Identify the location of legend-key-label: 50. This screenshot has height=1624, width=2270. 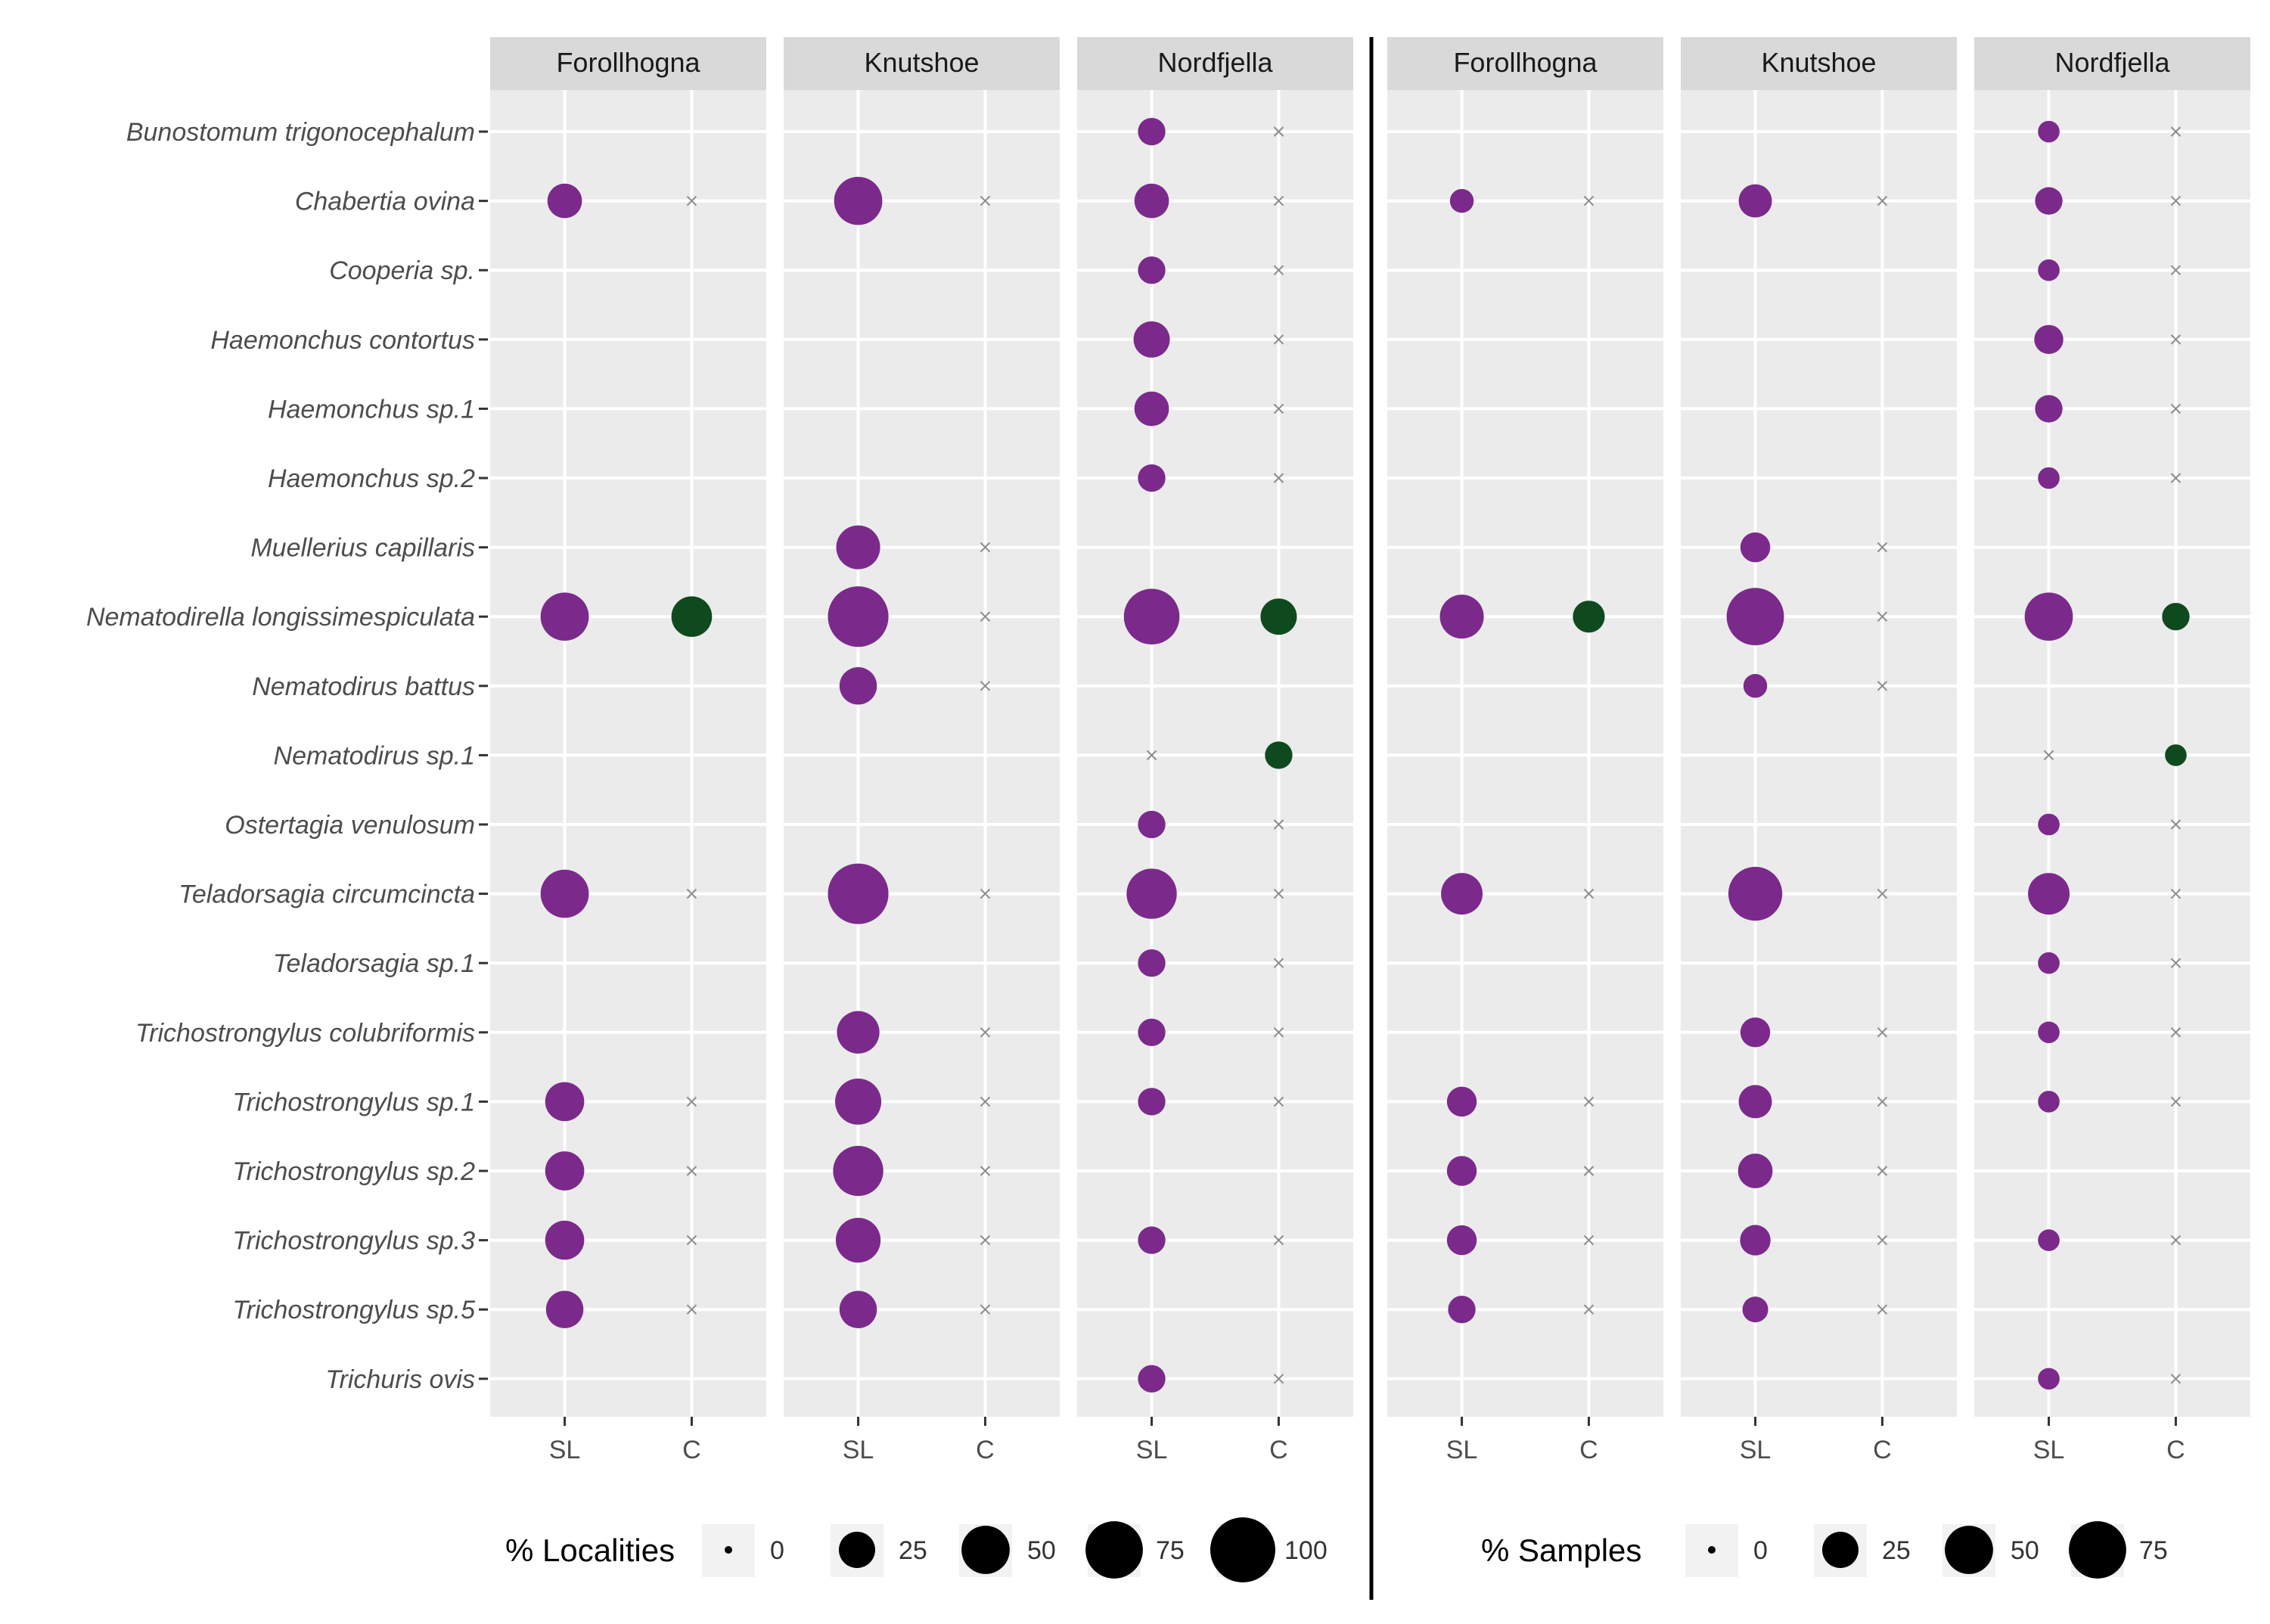
(2025, 1550).